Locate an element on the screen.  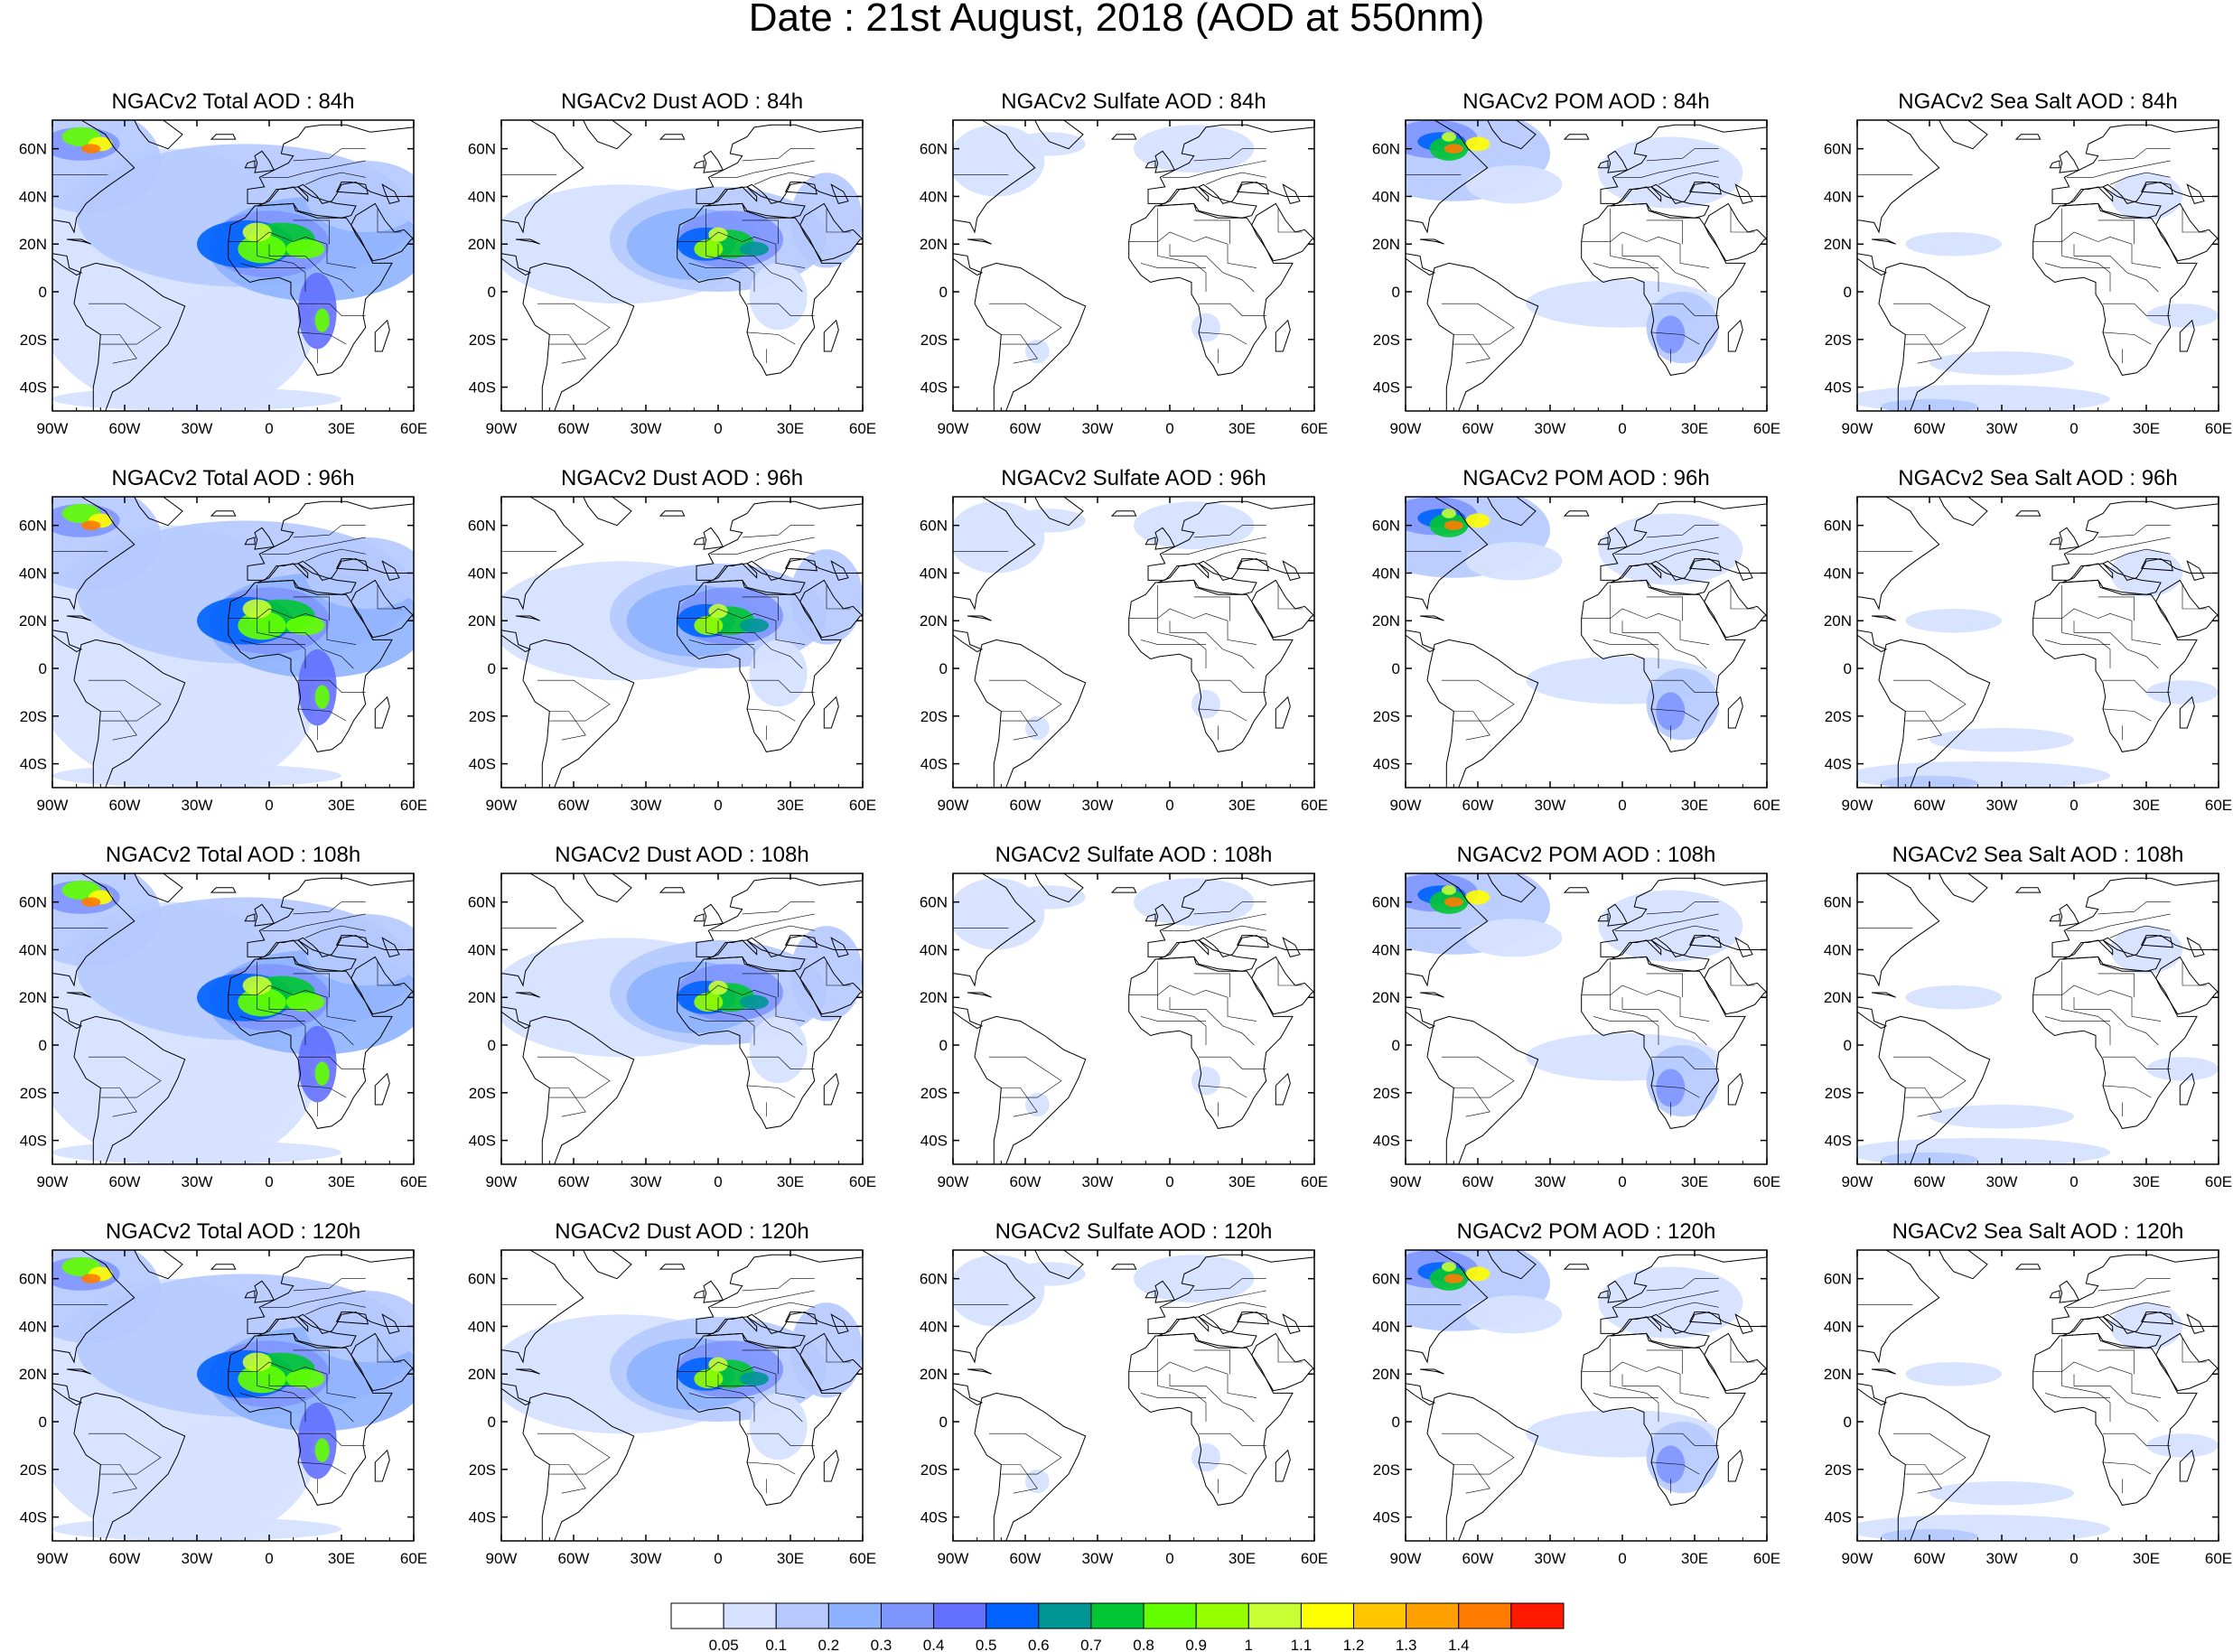
panel-title: NGACv2 Dust AOD : 120h is located at coordinates (681, 1231).